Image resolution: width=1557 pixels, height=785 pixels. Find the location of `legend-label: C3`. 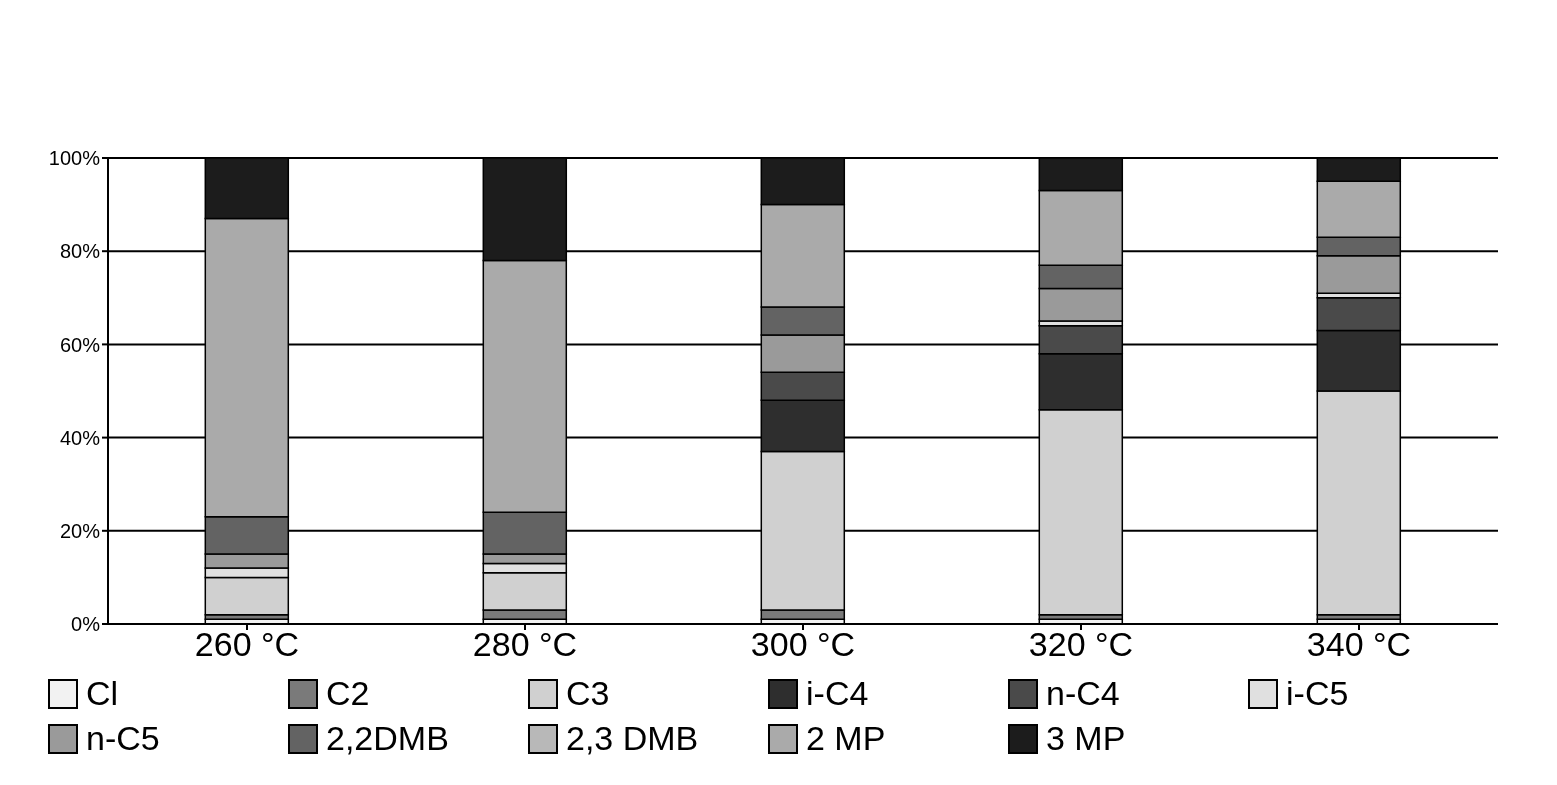

legend-label: C3 is located at coordinates (588, 693).